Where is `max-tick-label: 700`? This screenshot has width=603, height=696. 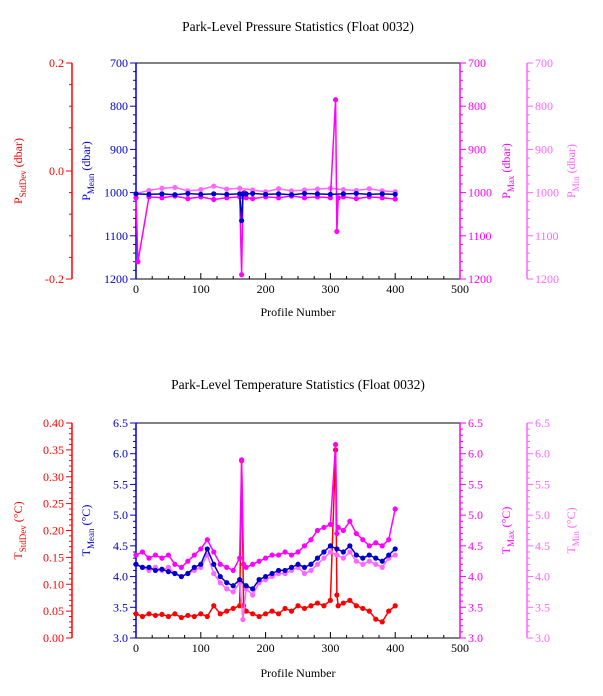
max-tick-label: 700 is located at coordinates (477, 63).